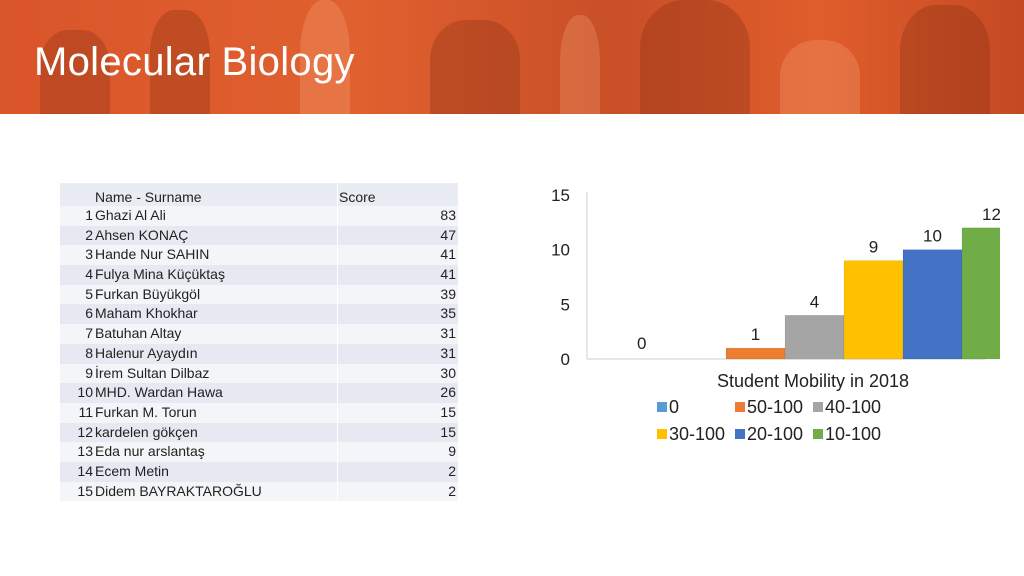 This screenshot has width=1024, height=576. What do you see at coordinates (397, 294) in the screenshot?
I see `row-score: 39` at bounding box center [397, 294].